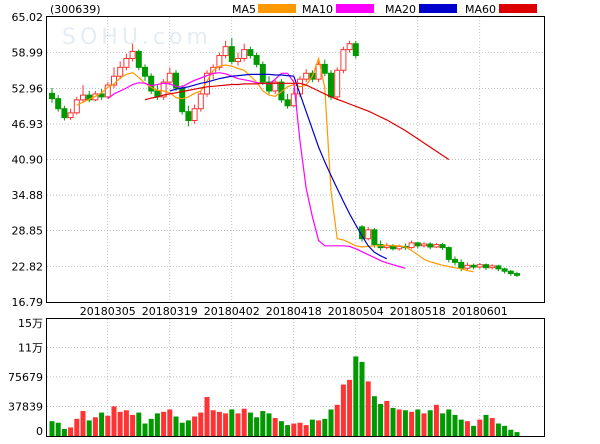 This screenshot has width=600, height=444. I want to click on volume-tick-label: 75679, so click(25, 377).